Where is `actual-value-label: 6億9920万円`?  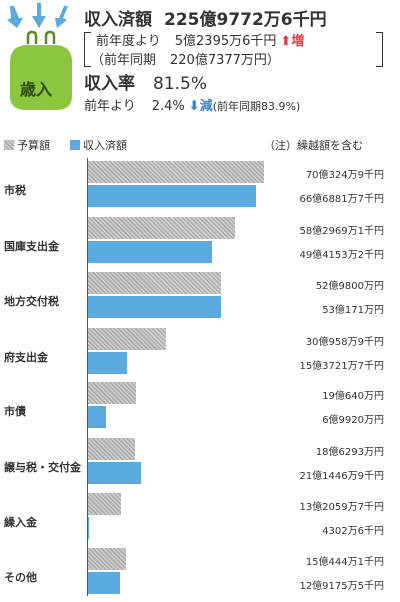
actual-value-label: 6億9920万円 is located at coordinates (353, 420).